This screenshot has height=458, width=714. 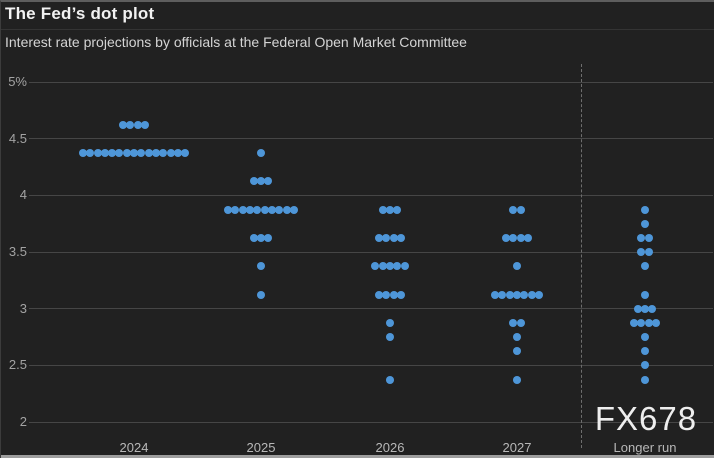 I want to click on y-tick-label: 3.5, so click(x=17, y=251).